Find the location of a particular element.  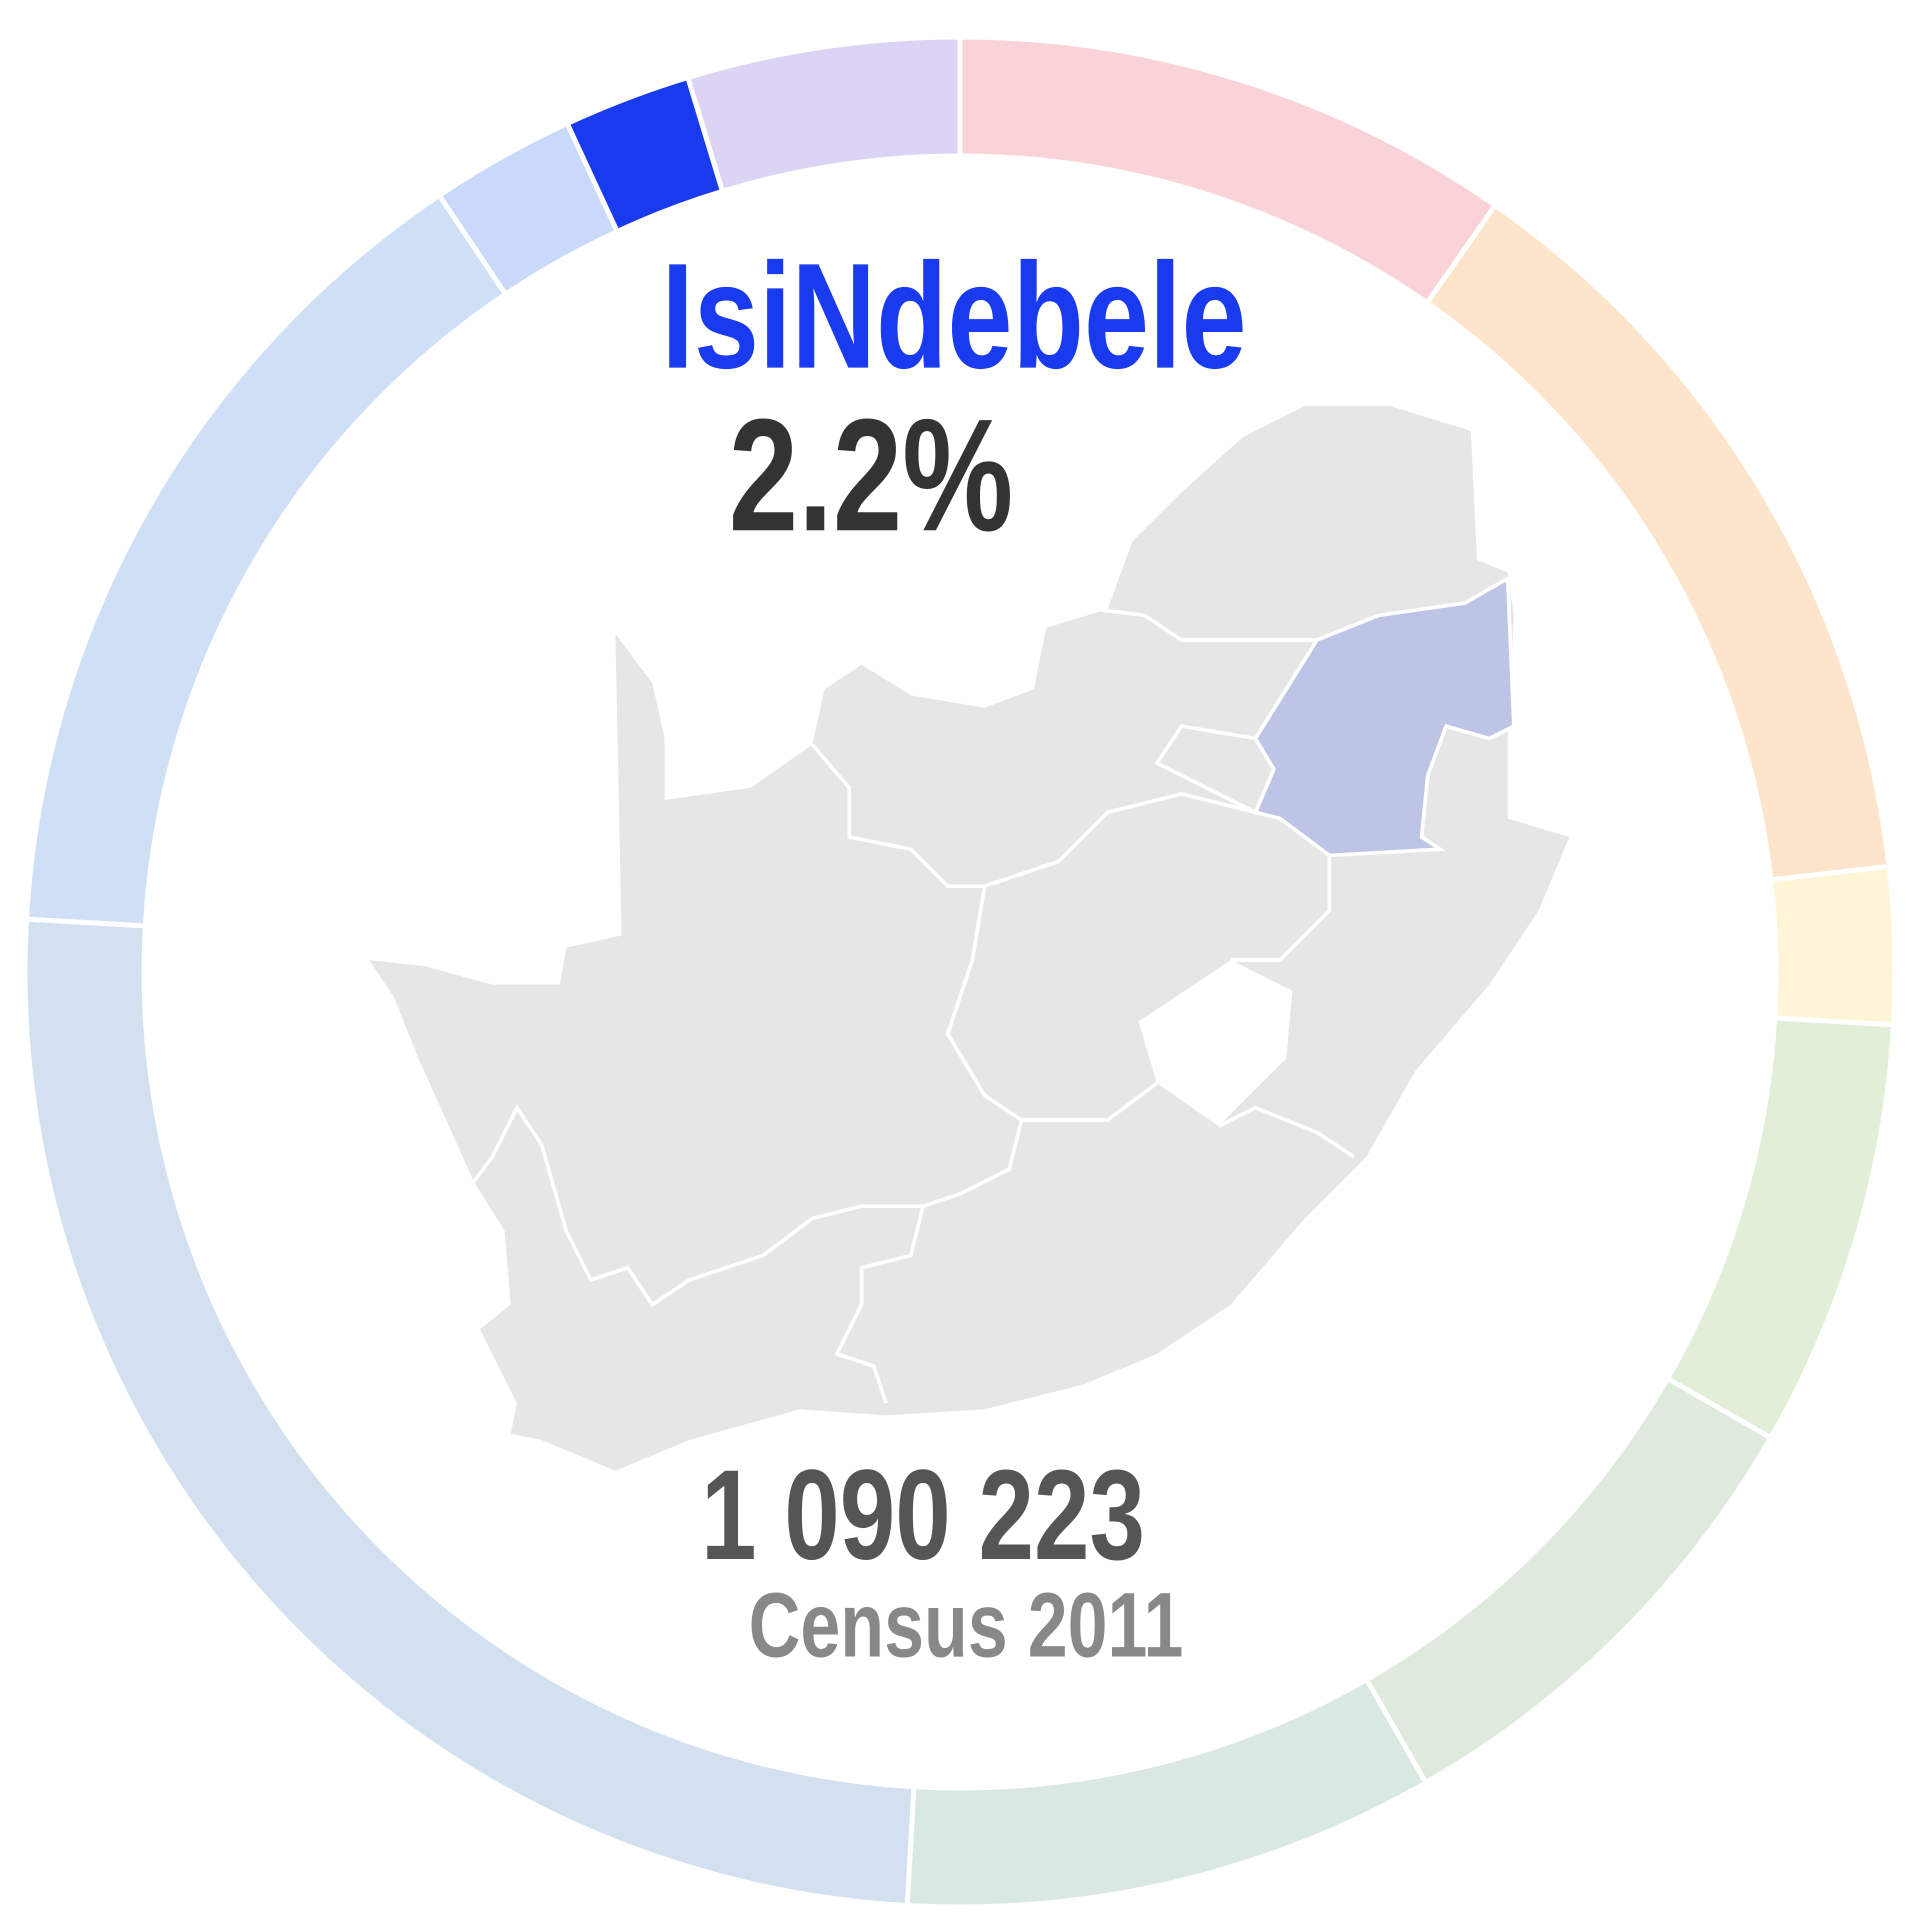

highlight-name: IsiNdebele is located at coordinates (953, 316).